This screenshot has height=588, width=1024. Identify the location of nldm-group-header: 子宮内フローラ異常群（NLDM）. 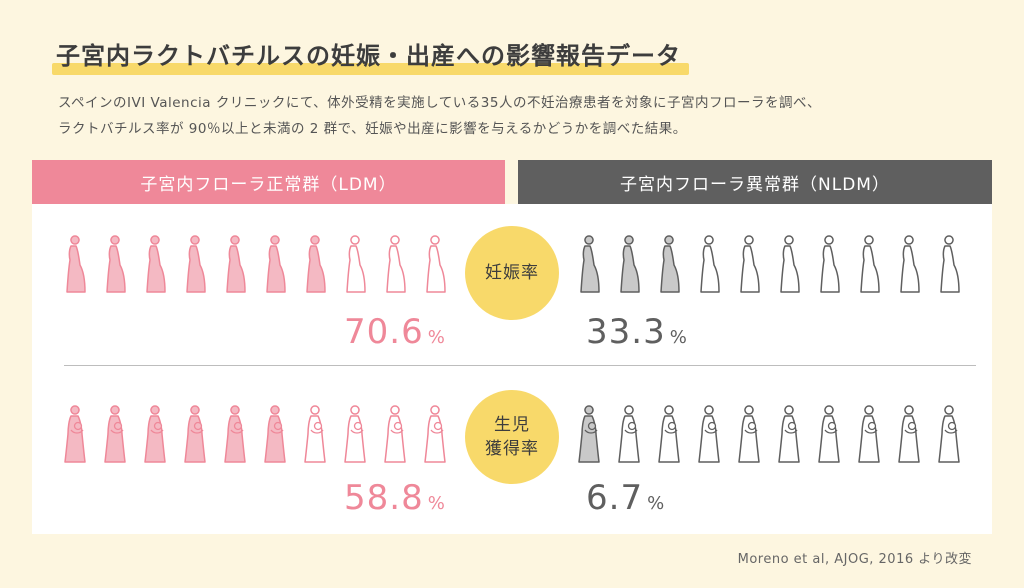
(755, 182).